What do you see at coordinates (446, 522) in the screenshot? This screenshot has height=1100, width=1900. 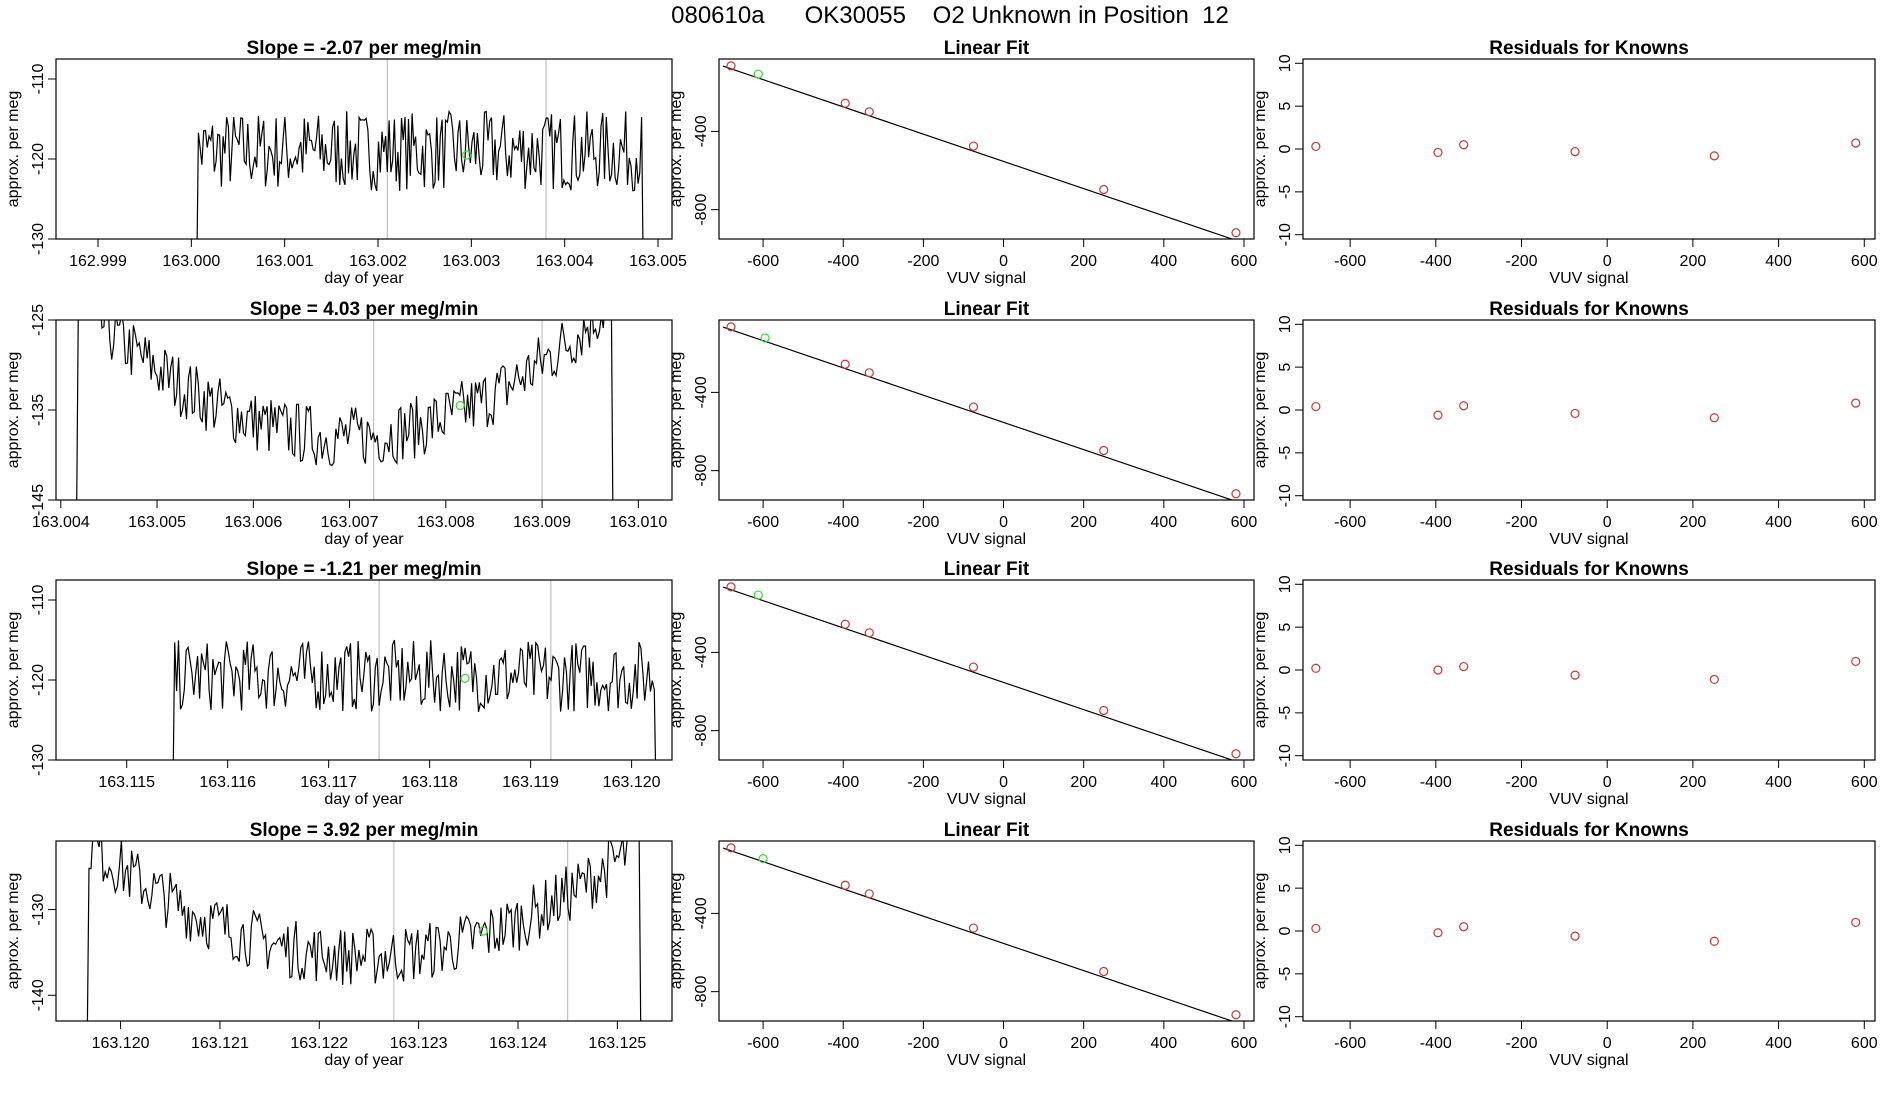 I see `x-tick-label: 163.008` at bounding box center [446, 522].